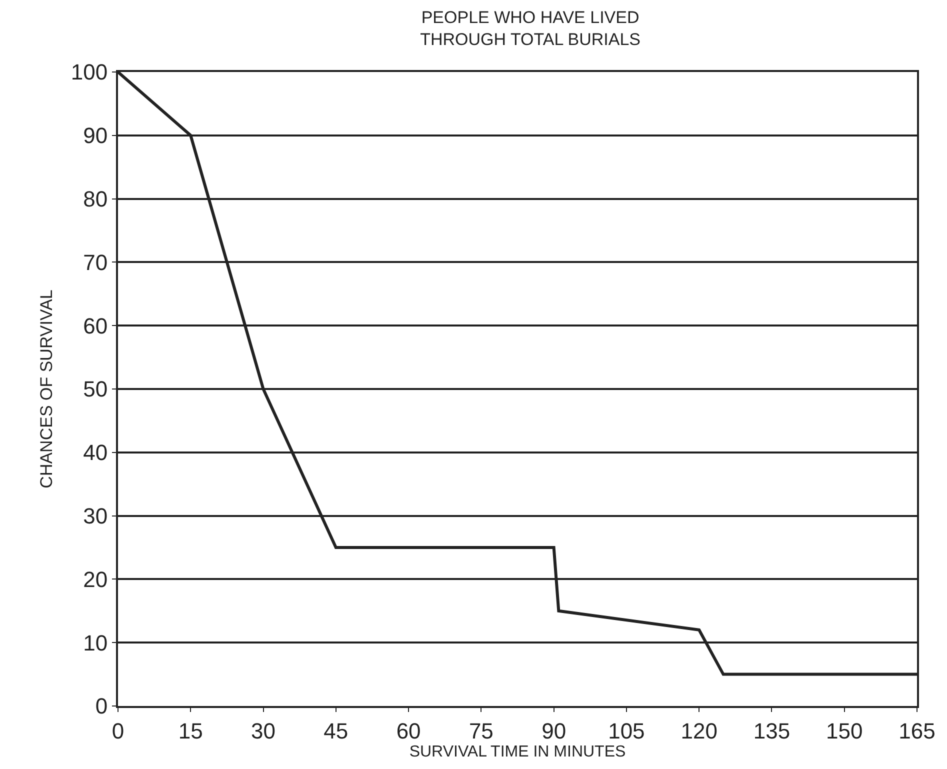 The height and width of the screenshot is (769, 947). Describe the element at coordinates (844, 731) in the screenshot. I see `x-tick-label: 150` at that location.